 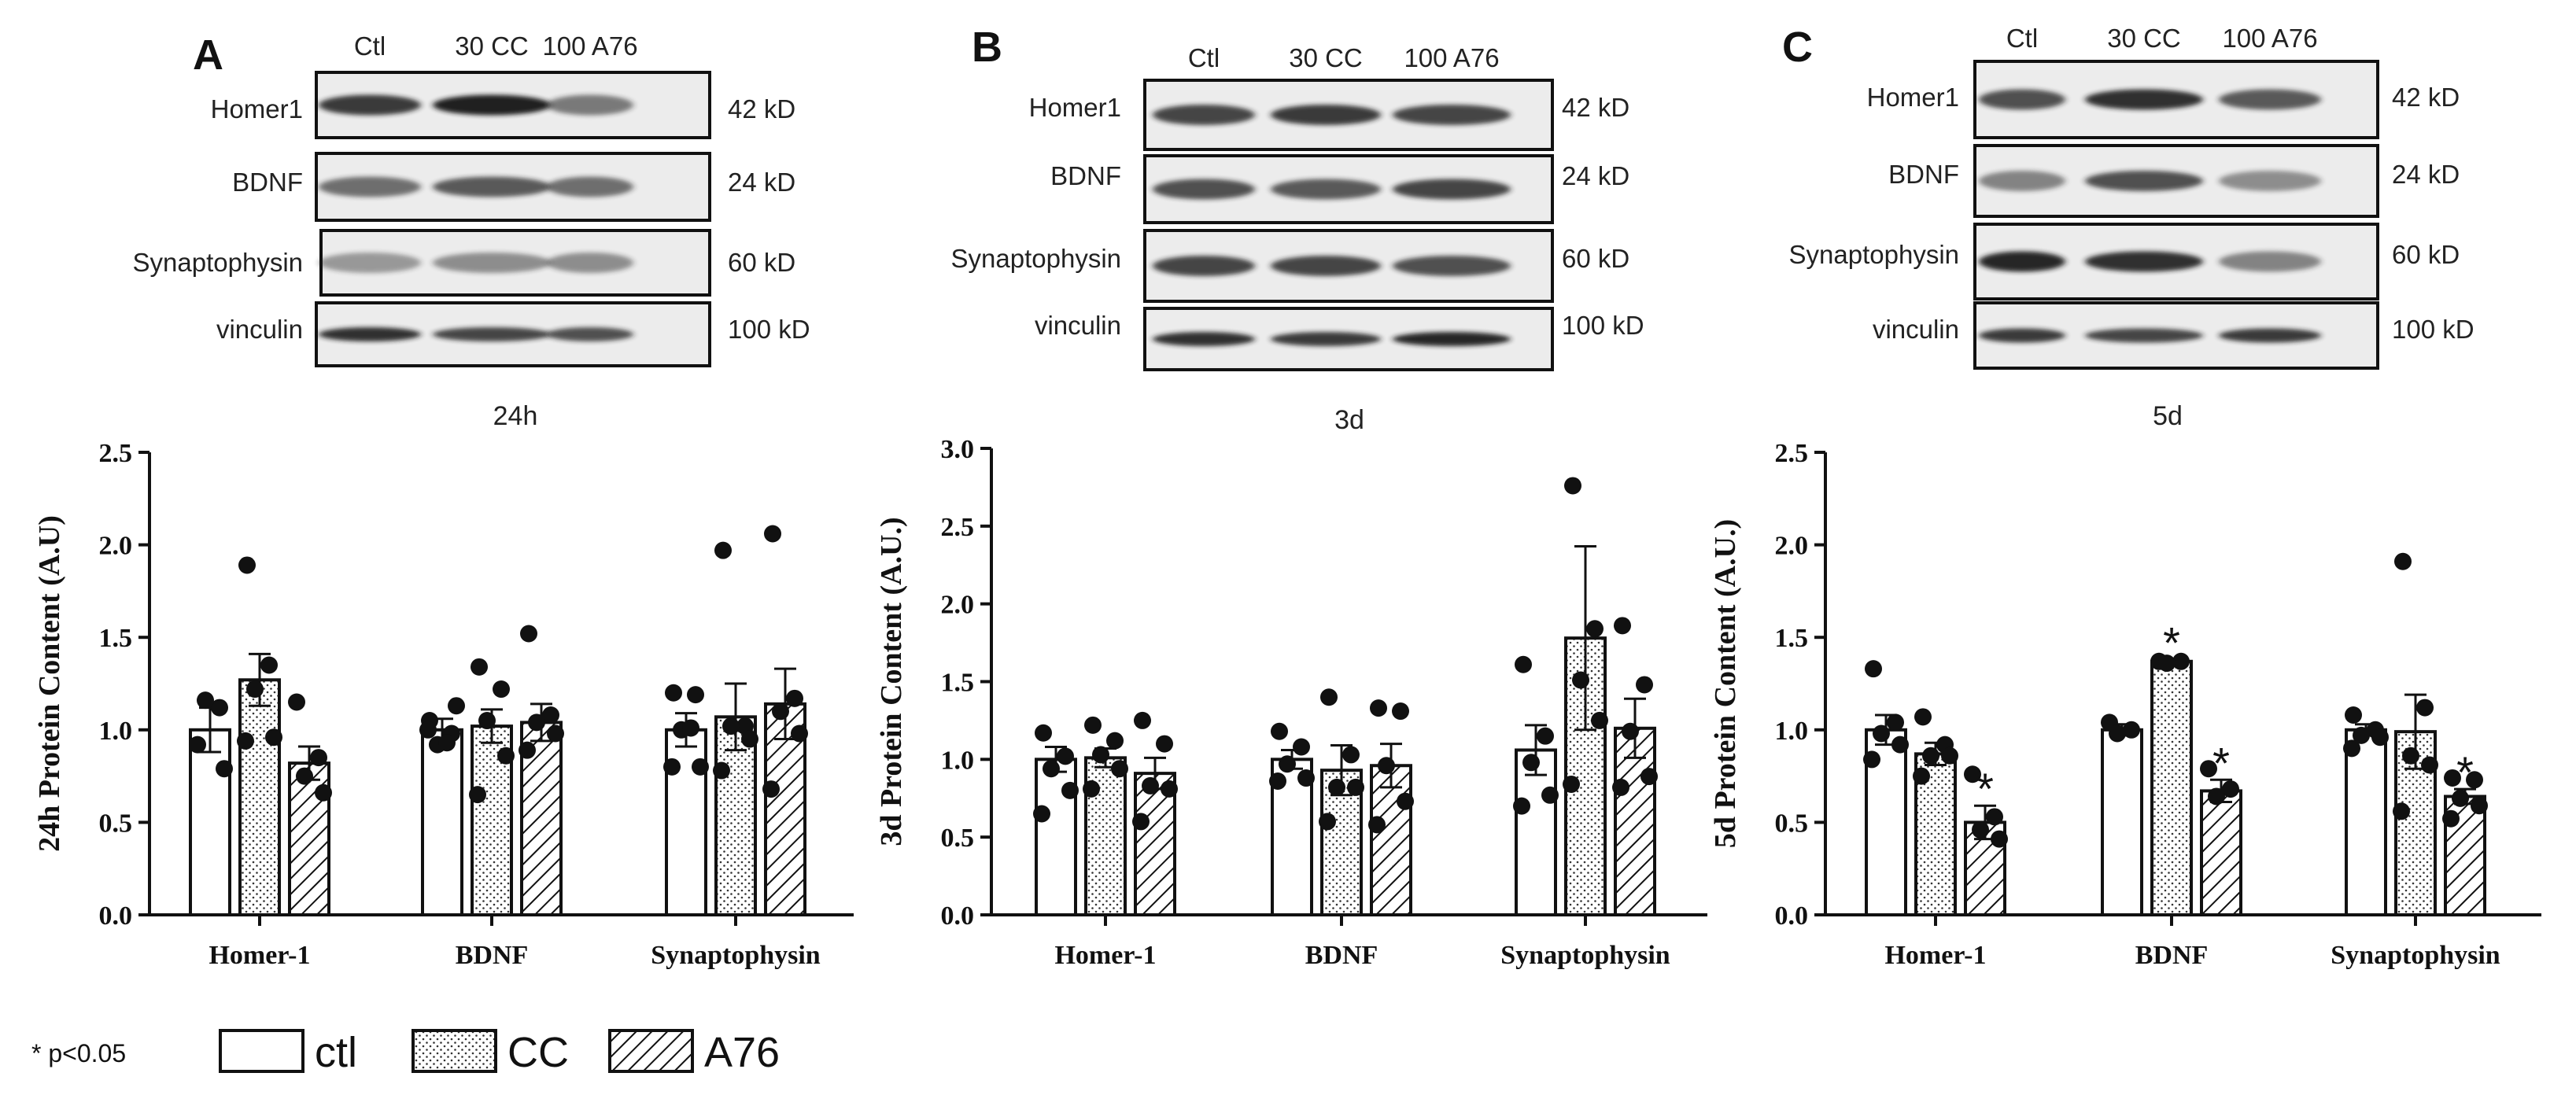 What do you see at coordinates (1798, 47) in the screenshot?
I see `panel-letter: C` at bounding box center [1798, 47].